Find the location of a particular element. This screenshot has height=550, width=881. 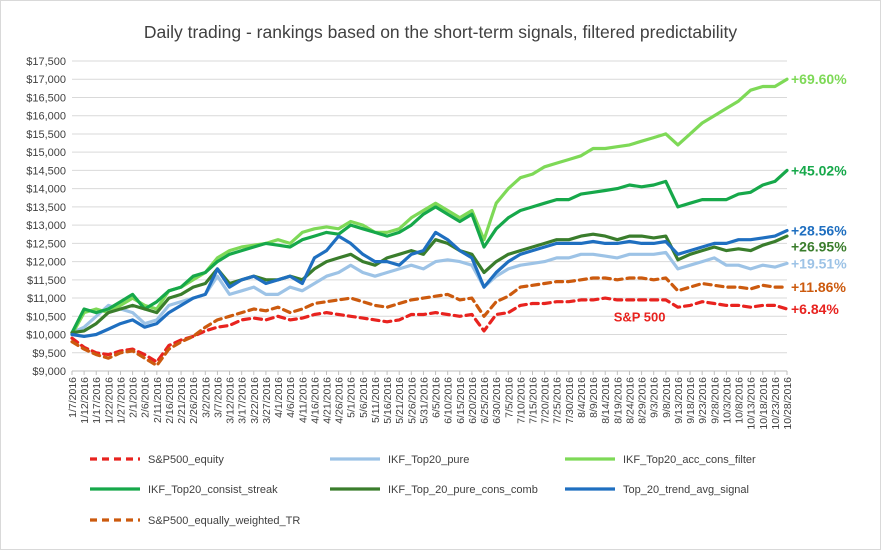

x-tick-label: 6/20/2016 is located at coordinates (473, 400).